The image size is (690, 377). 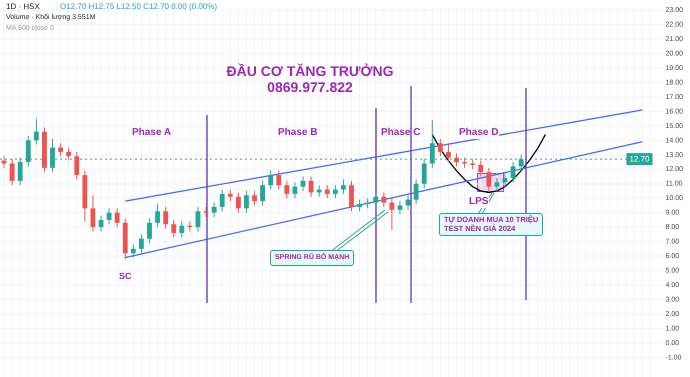 I want to click on annotation: SC, so click(x=125, y=276).